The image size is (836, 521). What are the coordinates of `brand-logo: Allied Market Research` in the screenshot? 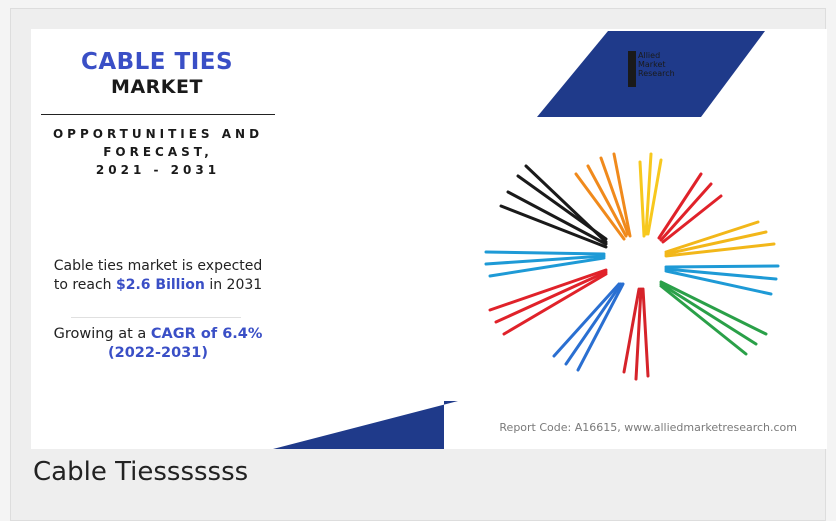 It's located at (663, 71).